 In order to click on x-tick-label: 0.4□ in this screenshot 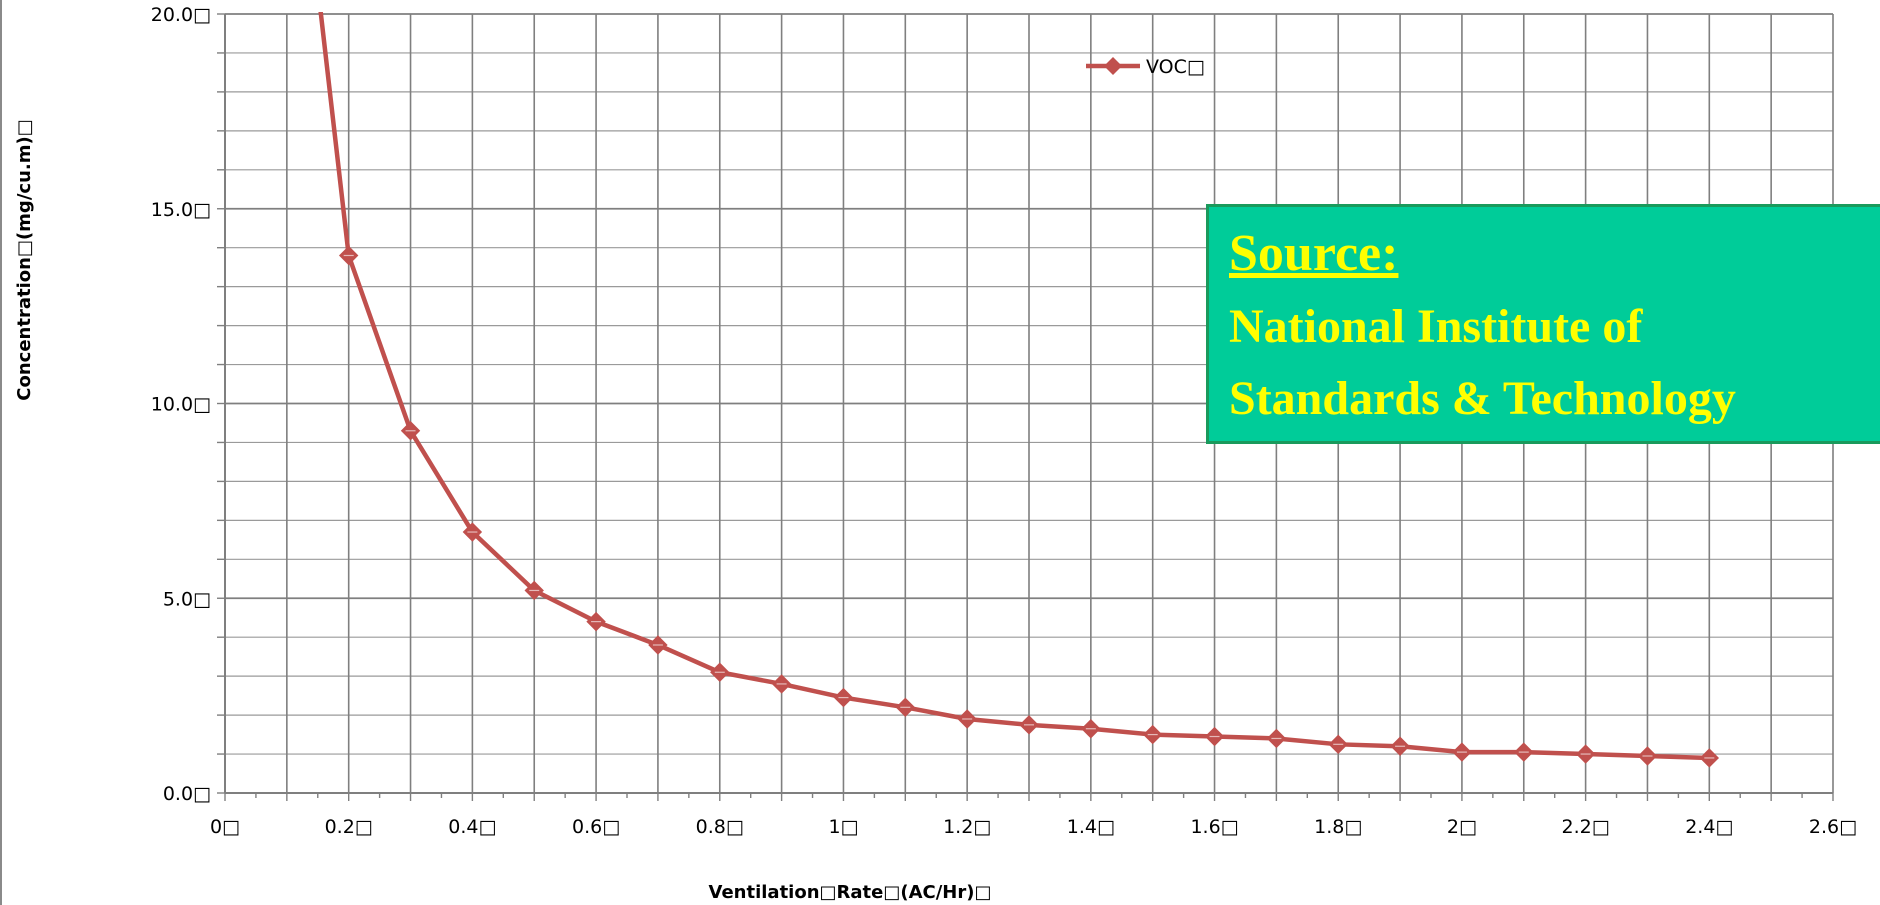, I will do `click(472, 827)`.